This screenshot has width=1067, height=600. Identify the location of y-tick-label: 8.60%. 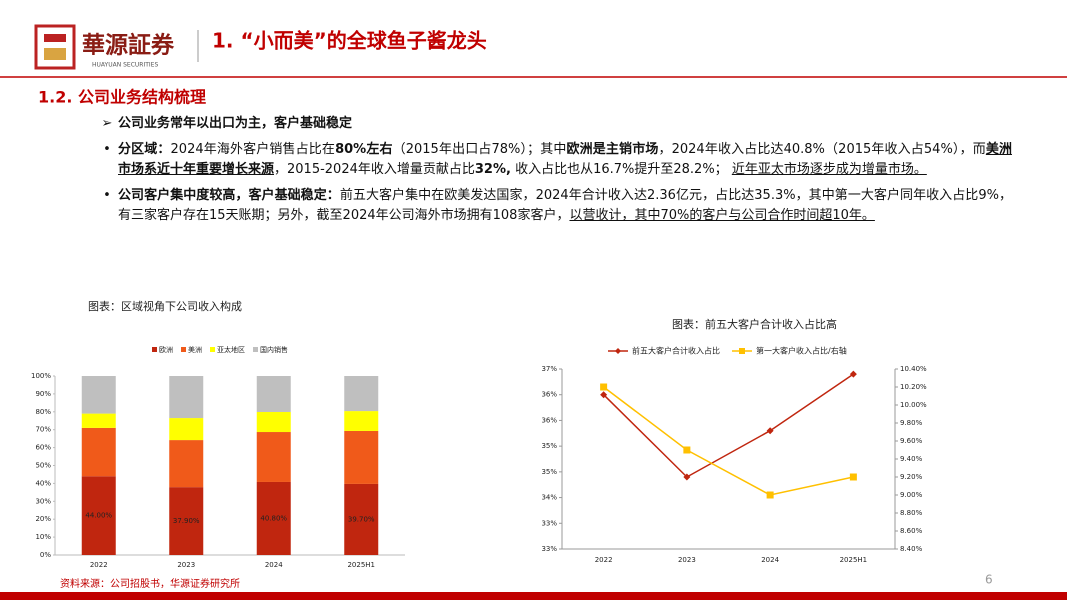
(911, 531).